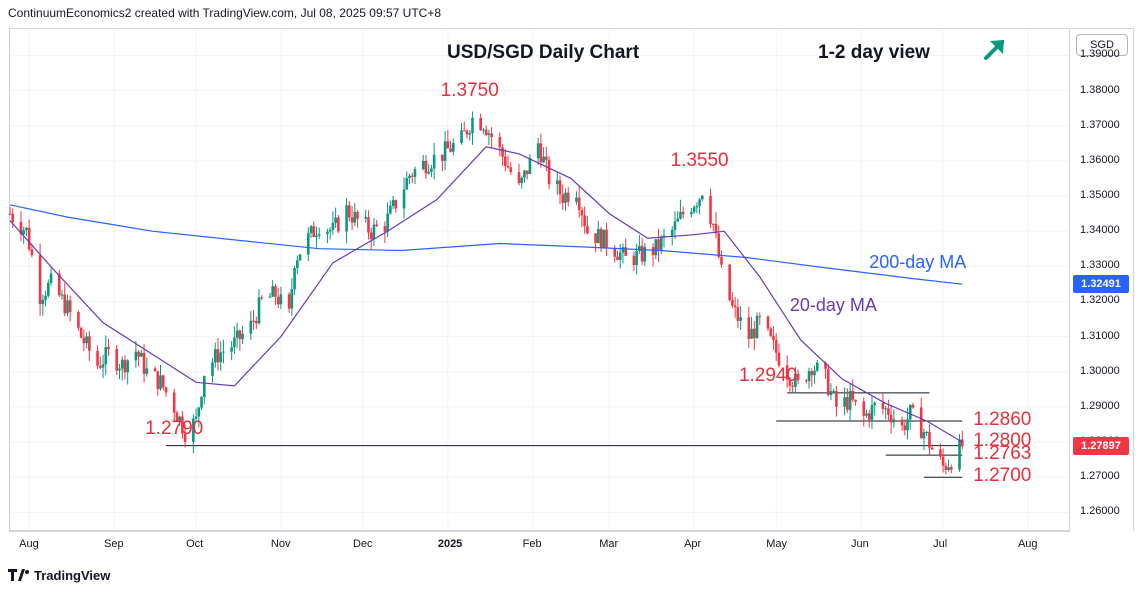 This screenshot has height=593, width=1143. I want to click on x-tick-label: Dec, so click(363, 544).